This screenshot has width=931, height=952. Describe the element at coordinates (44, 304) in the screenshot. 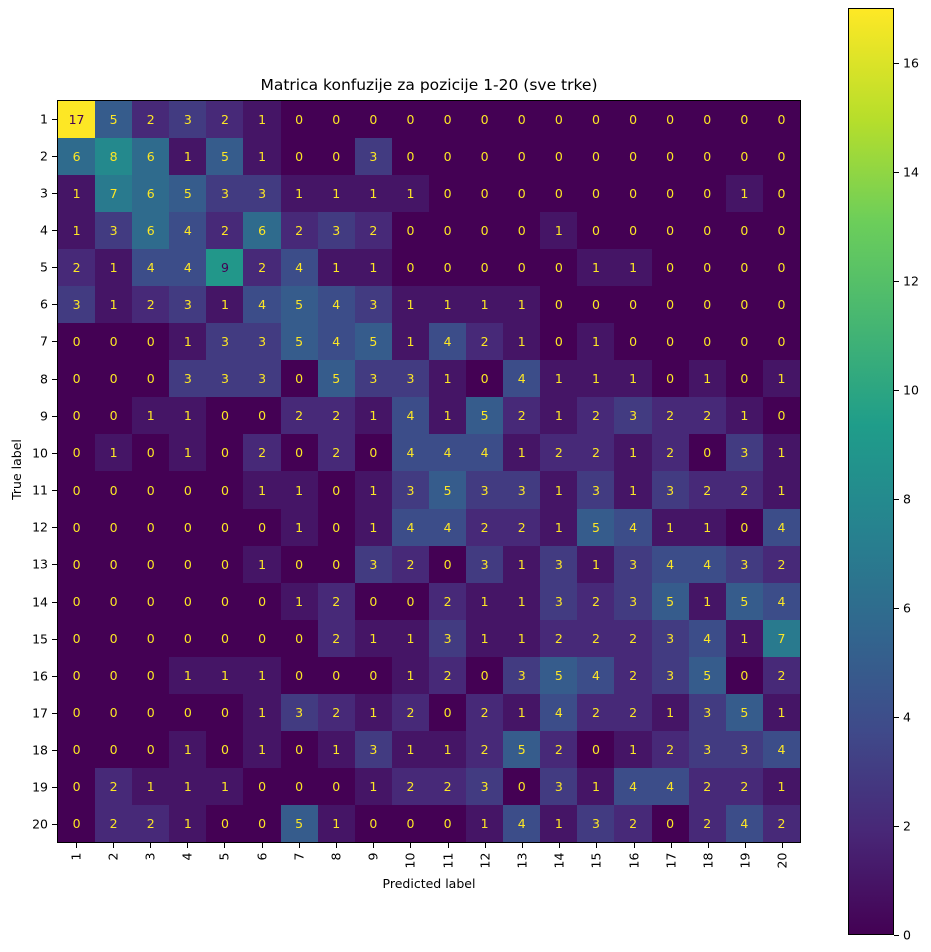

I see `y-tick-label: 6` at that location.